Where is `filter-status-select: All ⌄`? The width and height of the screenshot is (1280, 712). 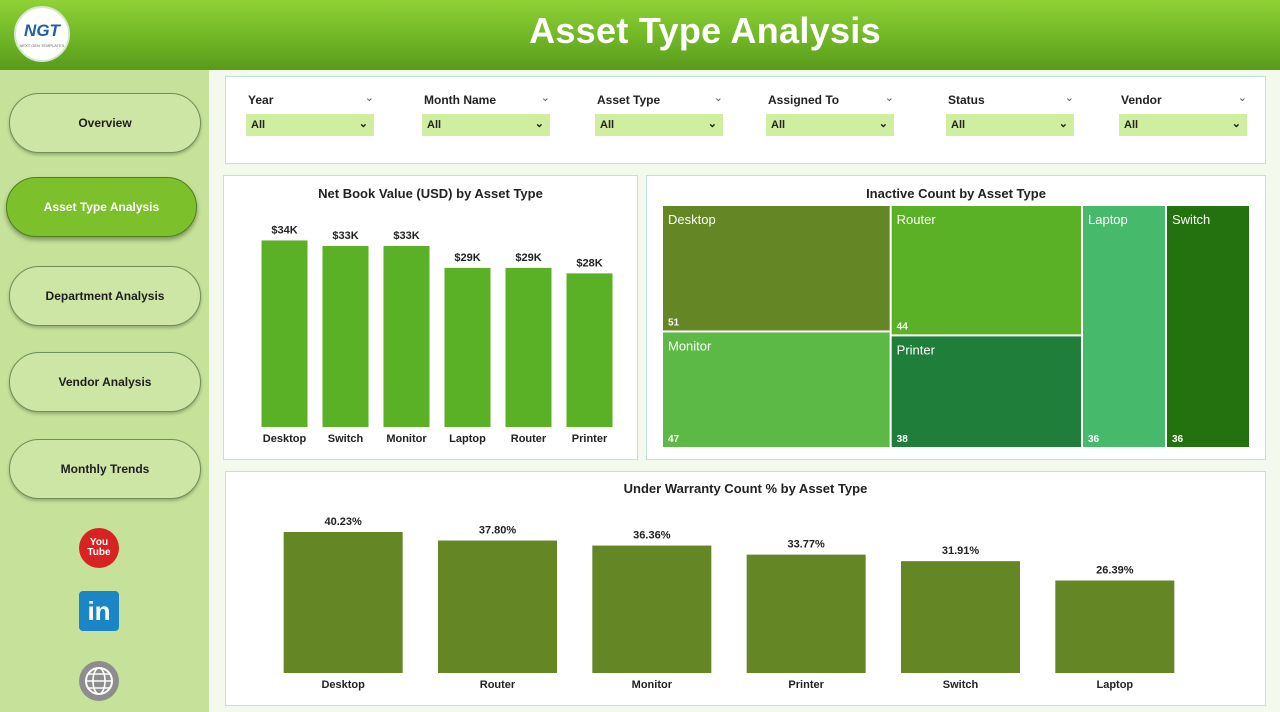
filter-status-select: All ⌄ is located at coordinates (1010, 125).